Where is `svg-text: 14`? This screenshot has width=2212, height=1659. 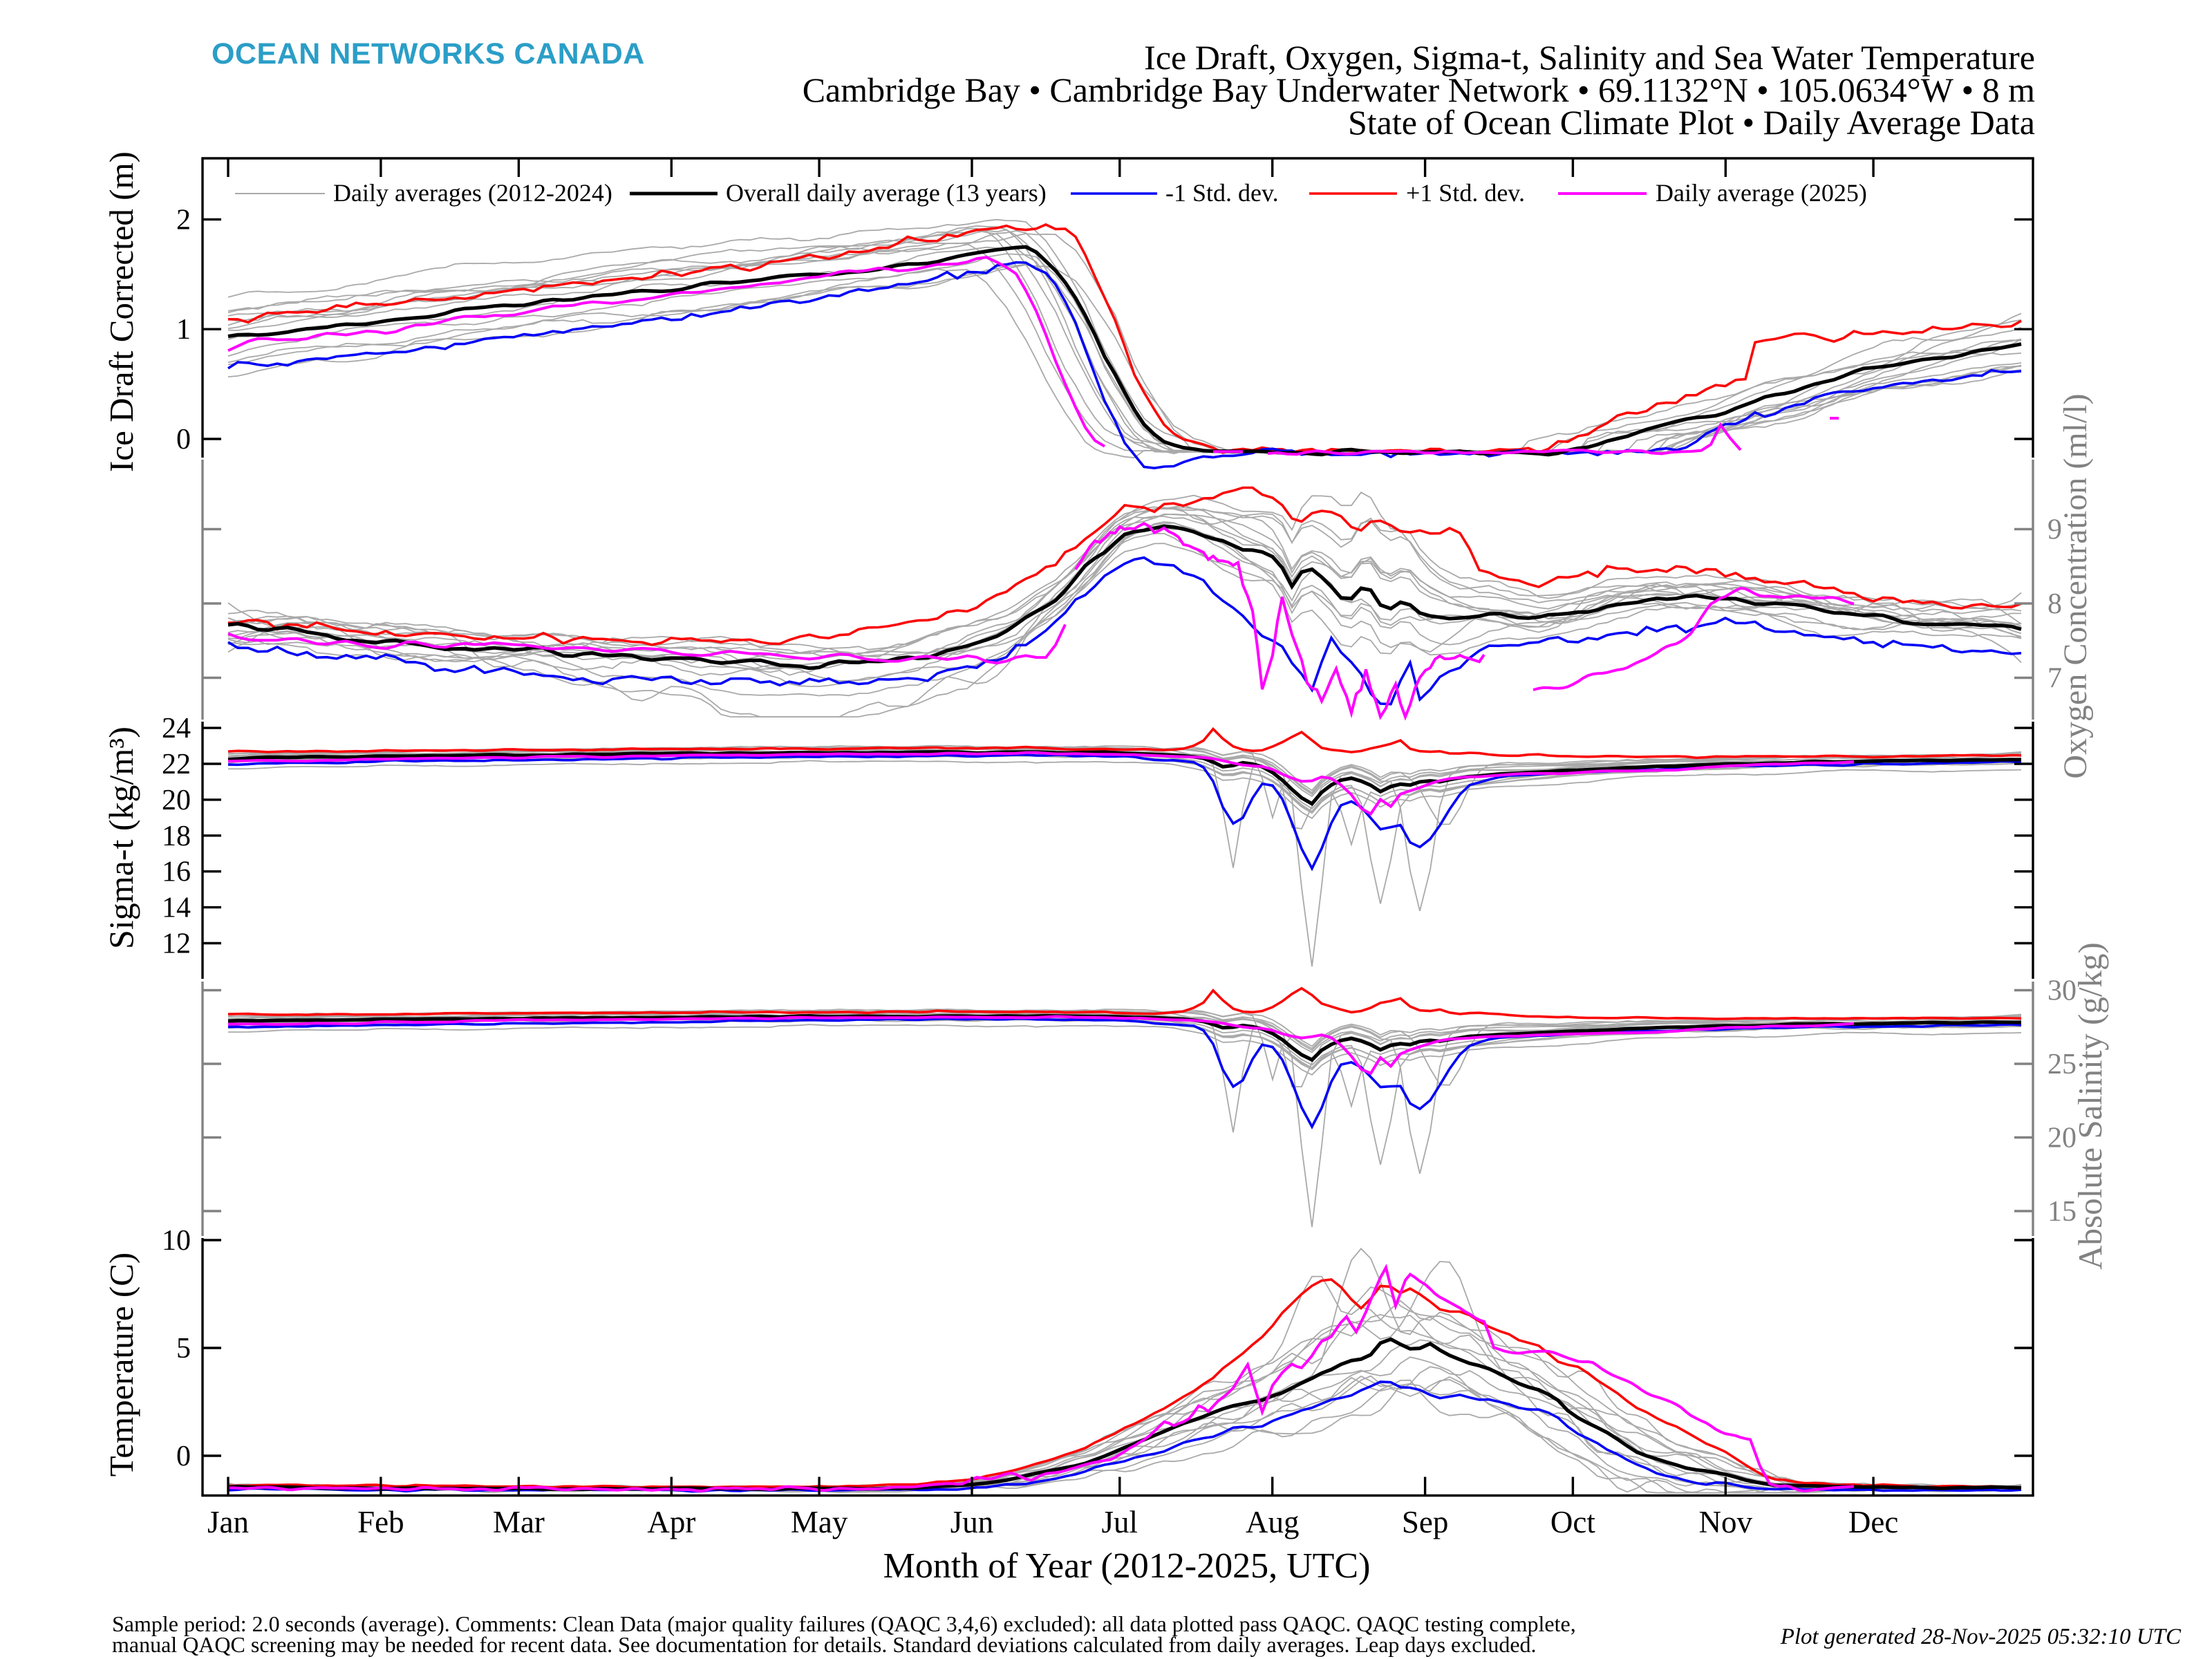 svg-text: 14 is located at coordinates (176, 908).